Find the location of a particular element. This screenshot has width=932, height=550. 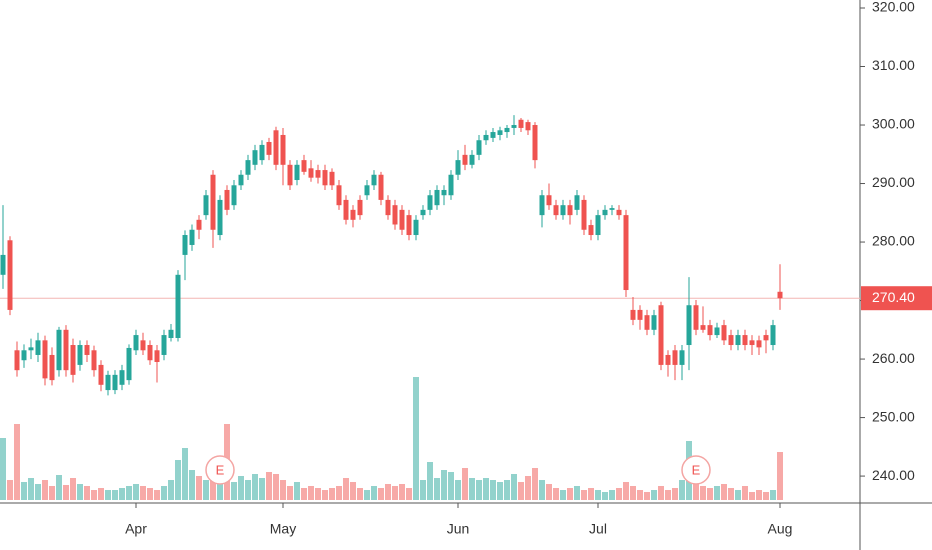

y-tick-label: 260.00 is located at coordinates (893, 358).